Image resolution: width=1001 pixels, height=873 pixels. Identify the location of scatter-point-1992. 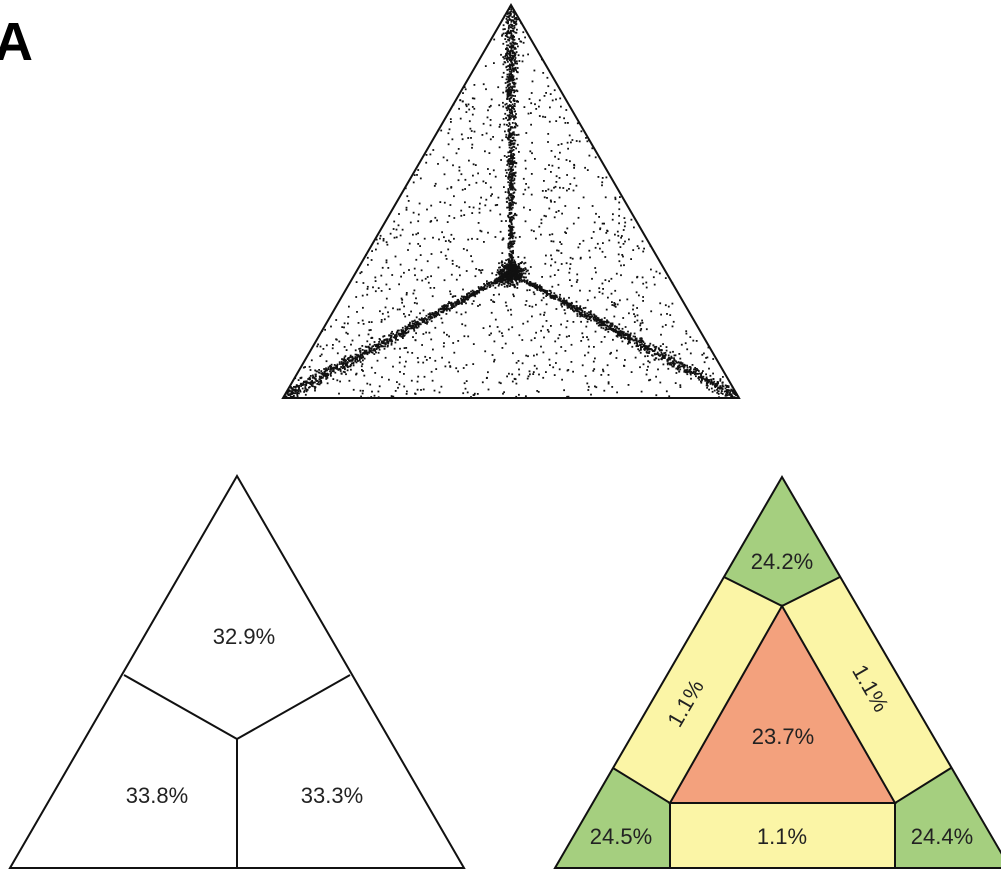
(726, 387).